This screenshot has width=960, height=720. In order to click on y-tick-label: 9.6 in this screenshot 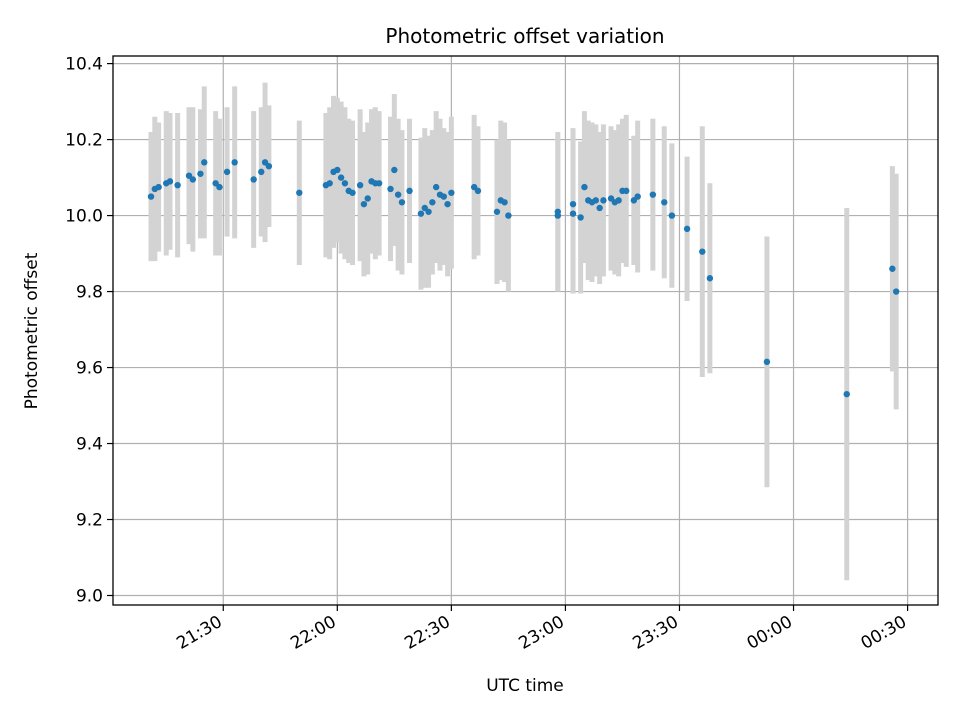, I will do `click(89, 369)`.